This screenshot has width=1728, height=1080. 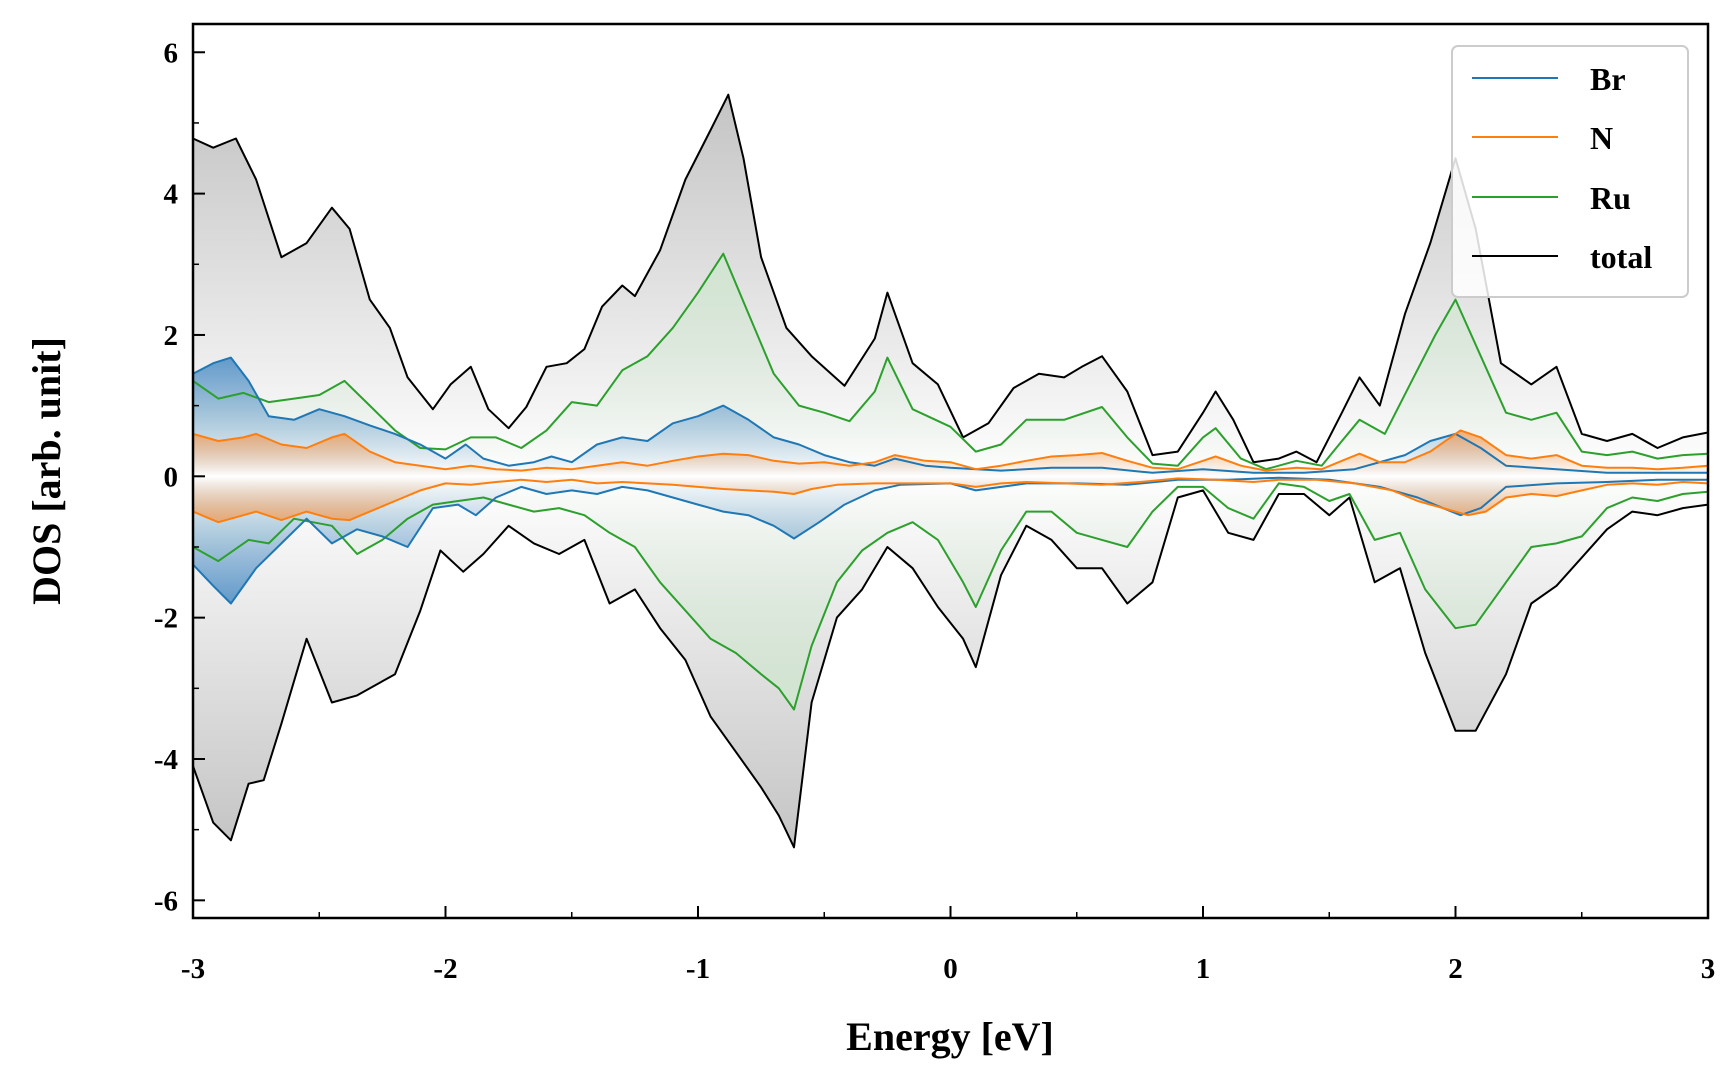 I want to click on legend-label-ru: Ru, so click(x=1610, y=198).